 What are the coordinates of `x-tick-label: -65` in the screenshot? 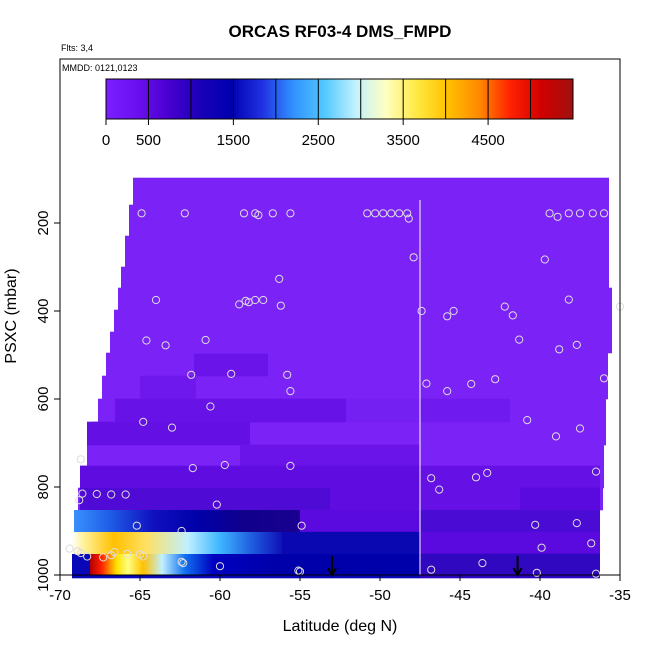 It's located at (140, 595).